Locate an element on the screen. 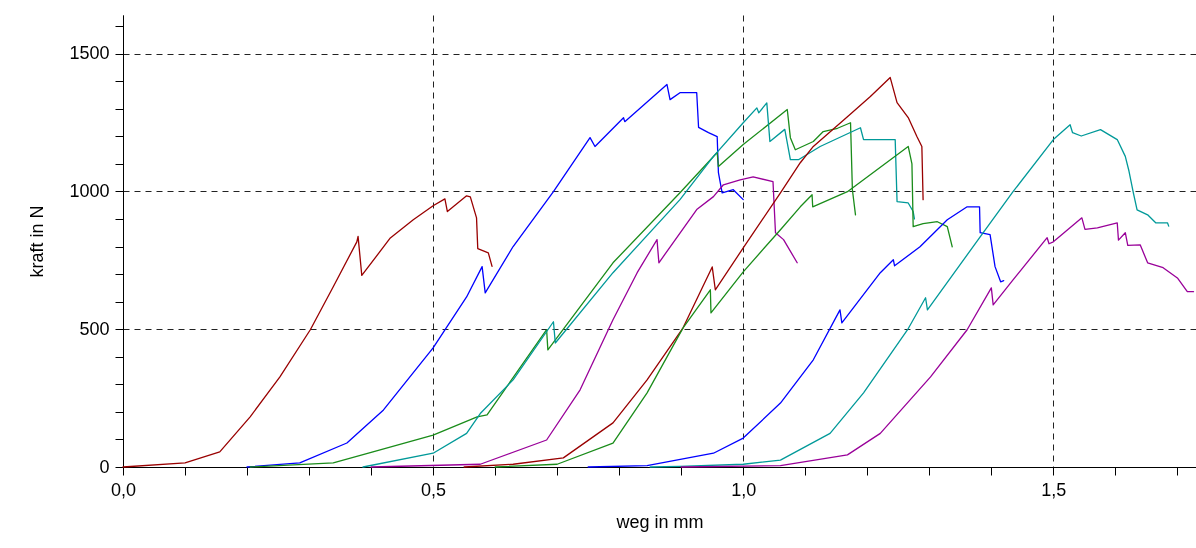 The width and height of the screenshot is (1196, 548). x-tick-label: 1,0 is located at coordinates (744, 489).